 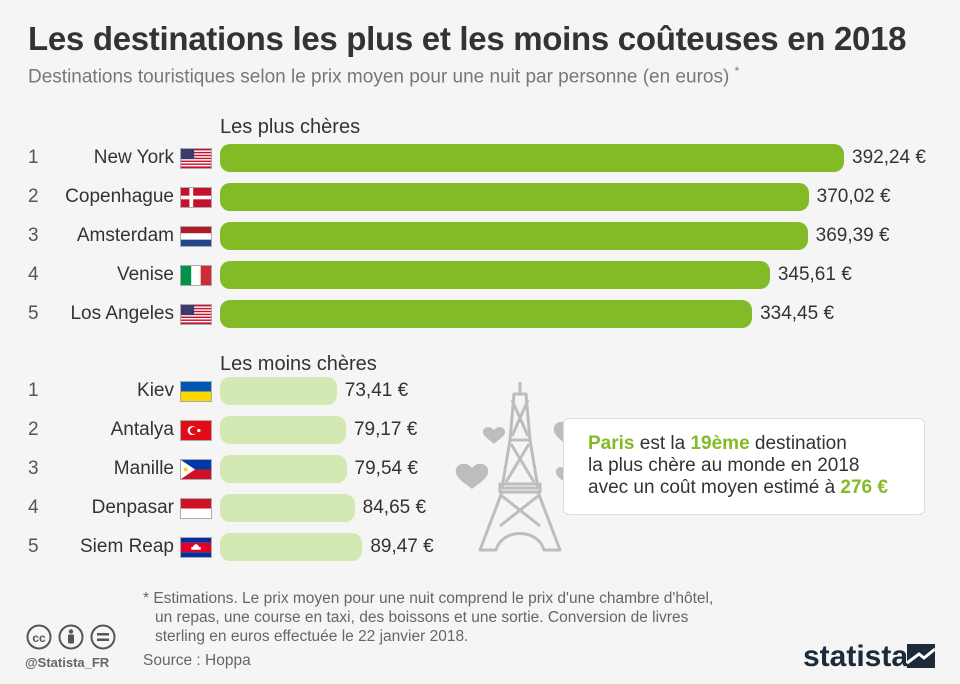 What do you see at coordinates (143, 468) in the screenshot?
I see `category-label: Manille` at bounding box center [143, 468].